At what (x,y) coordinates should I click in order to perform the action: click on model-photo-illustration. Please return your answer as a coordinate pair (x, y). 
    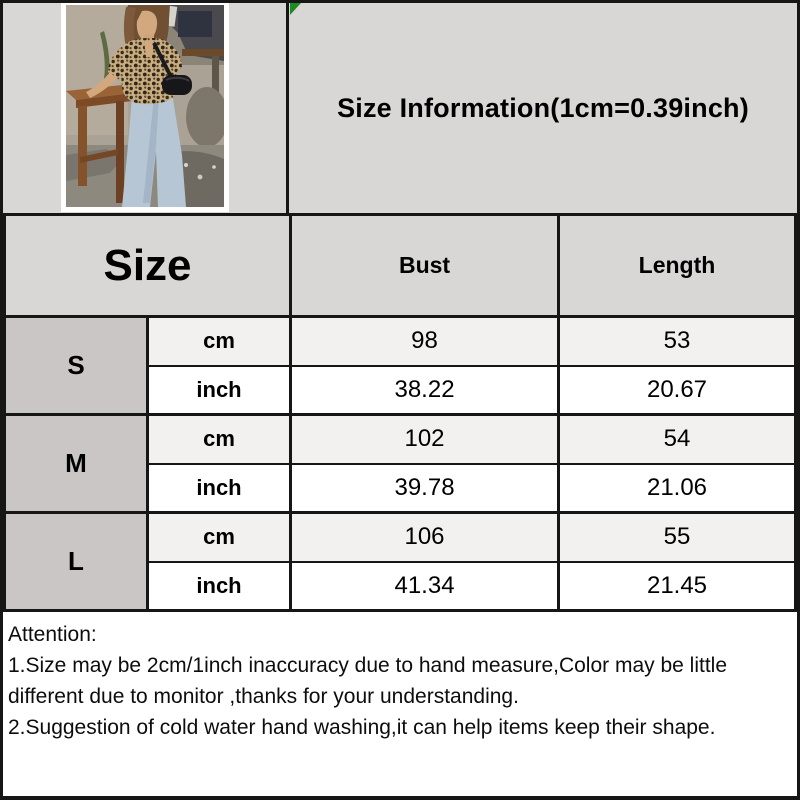
    Looking at the image, I should click on (144, 106).